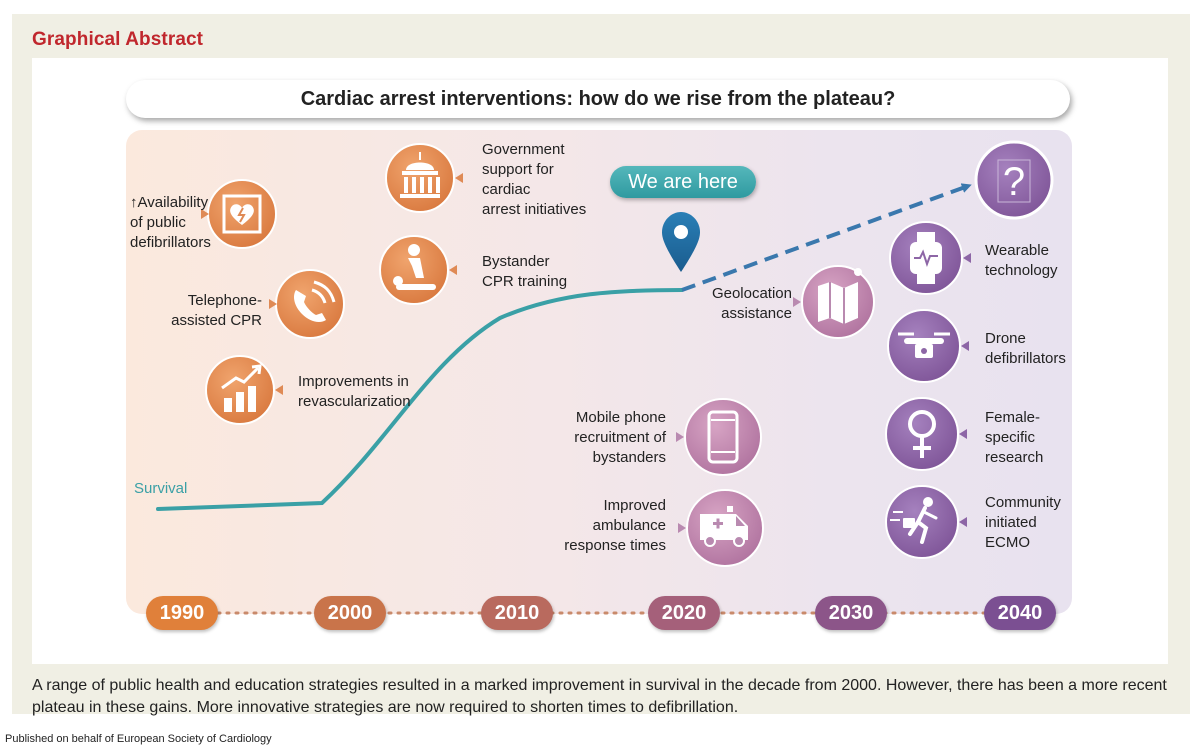  Describe the element at coordinates (834, 302) in the screenshot. I see `map-icon` at that location.